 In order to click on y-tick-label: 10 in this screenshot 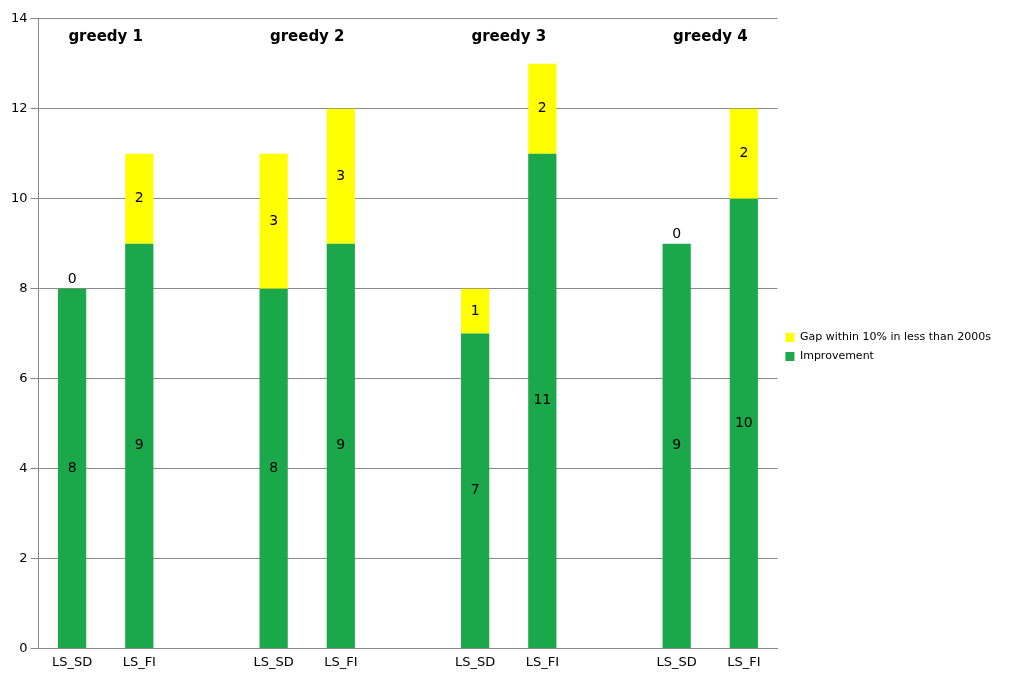, I will do `click(19, 198)`.